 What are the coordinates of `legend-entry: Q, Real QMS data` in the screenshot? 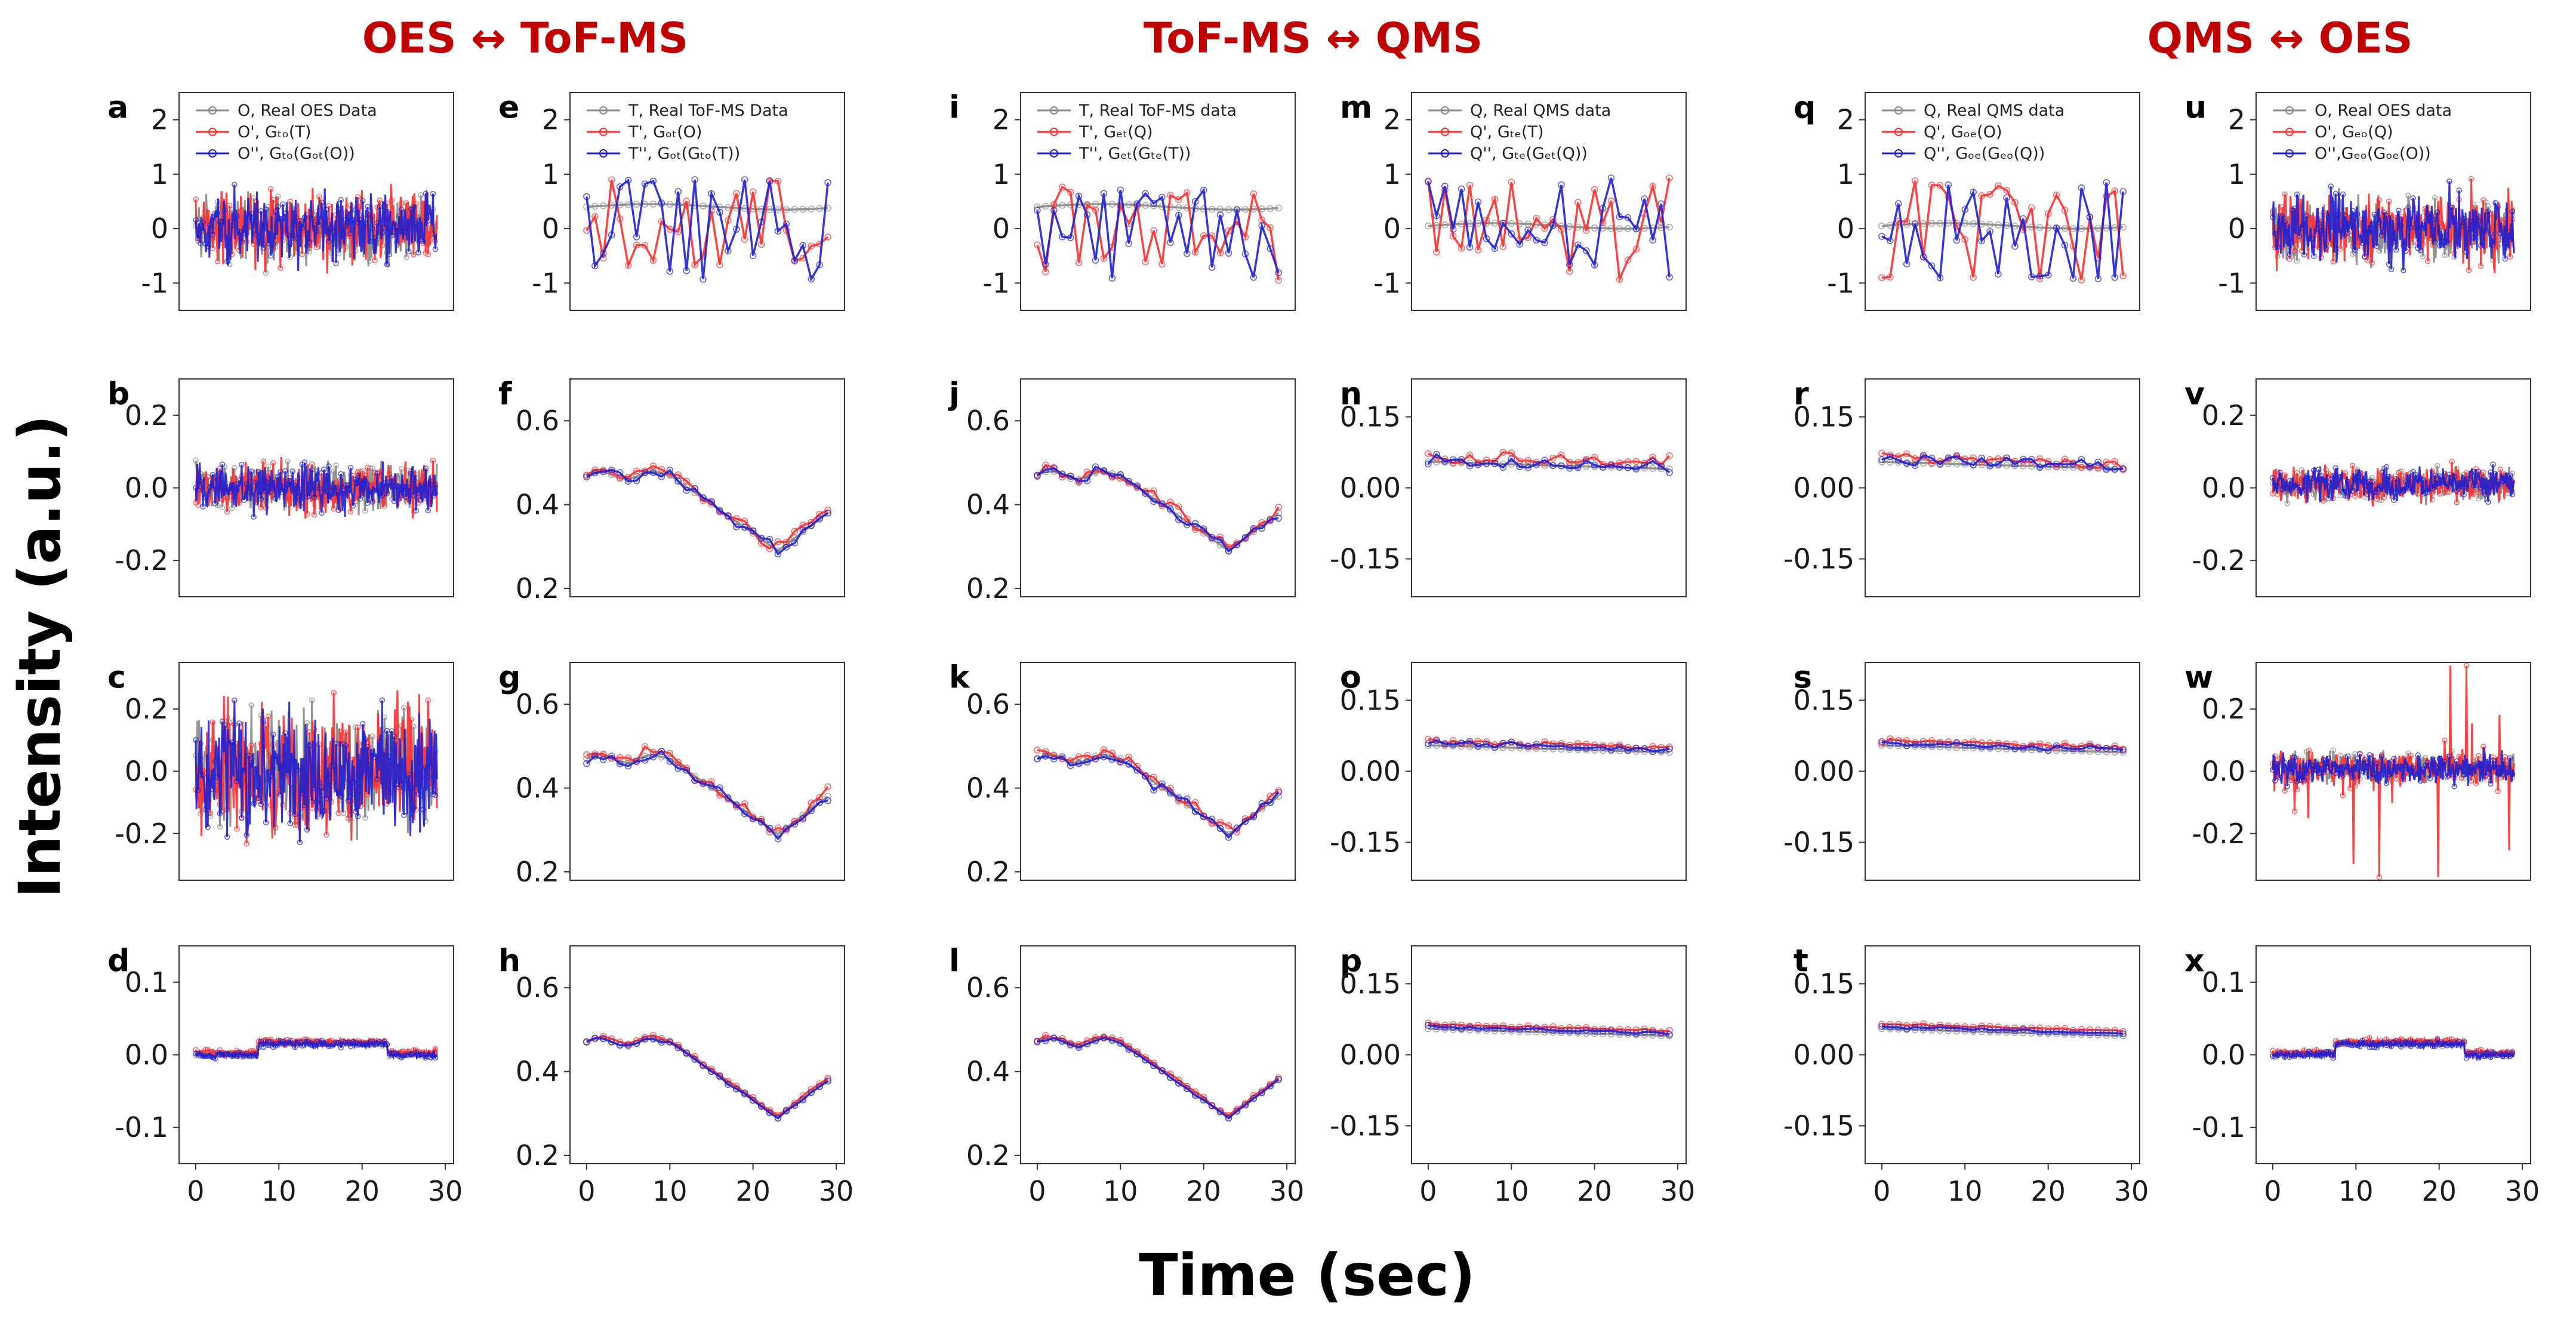 It's located at (1994, 110).